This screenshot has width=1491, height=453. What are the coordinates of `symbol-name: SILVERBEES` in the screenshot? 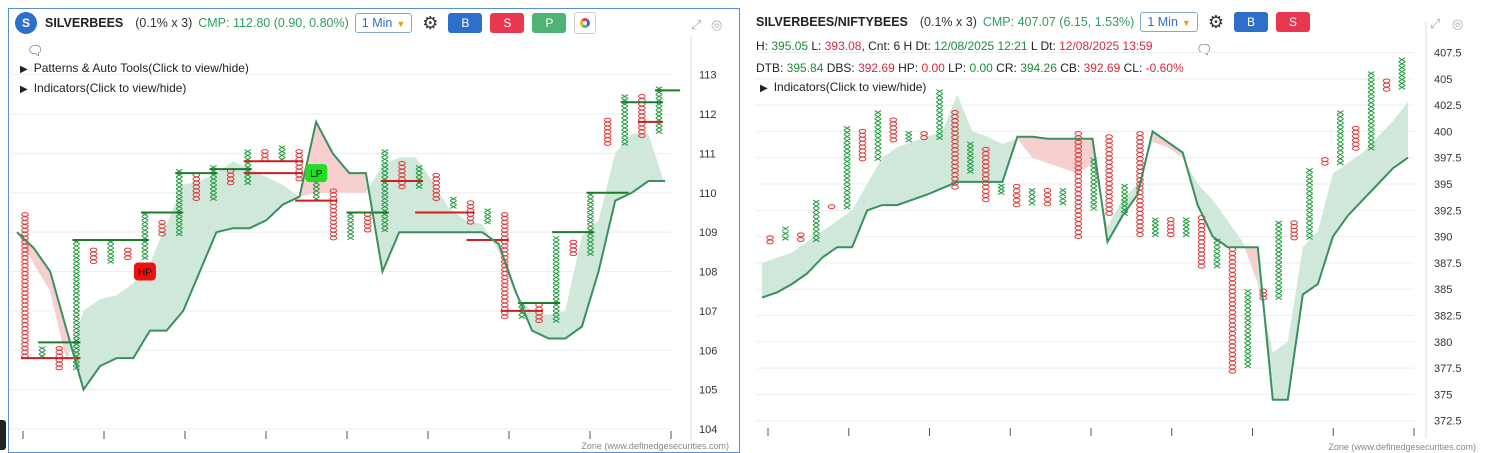 It's located at (84, 23).